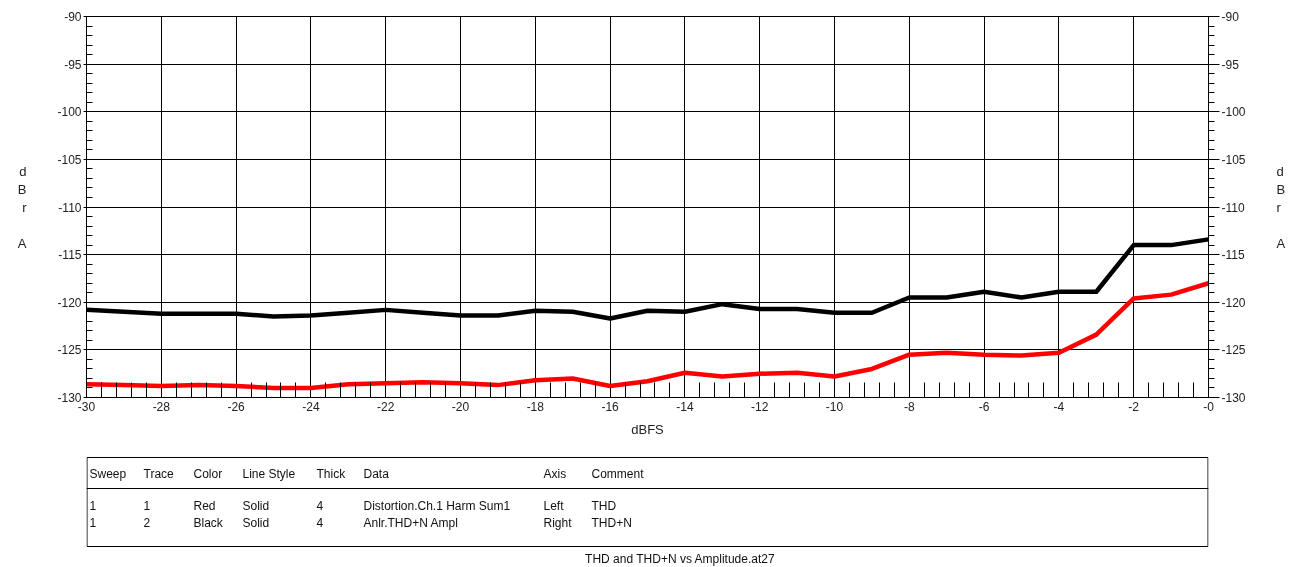 The width and height of the screenshot is (1298, 567). I want to click on text: Line Style, so click(269, 473).